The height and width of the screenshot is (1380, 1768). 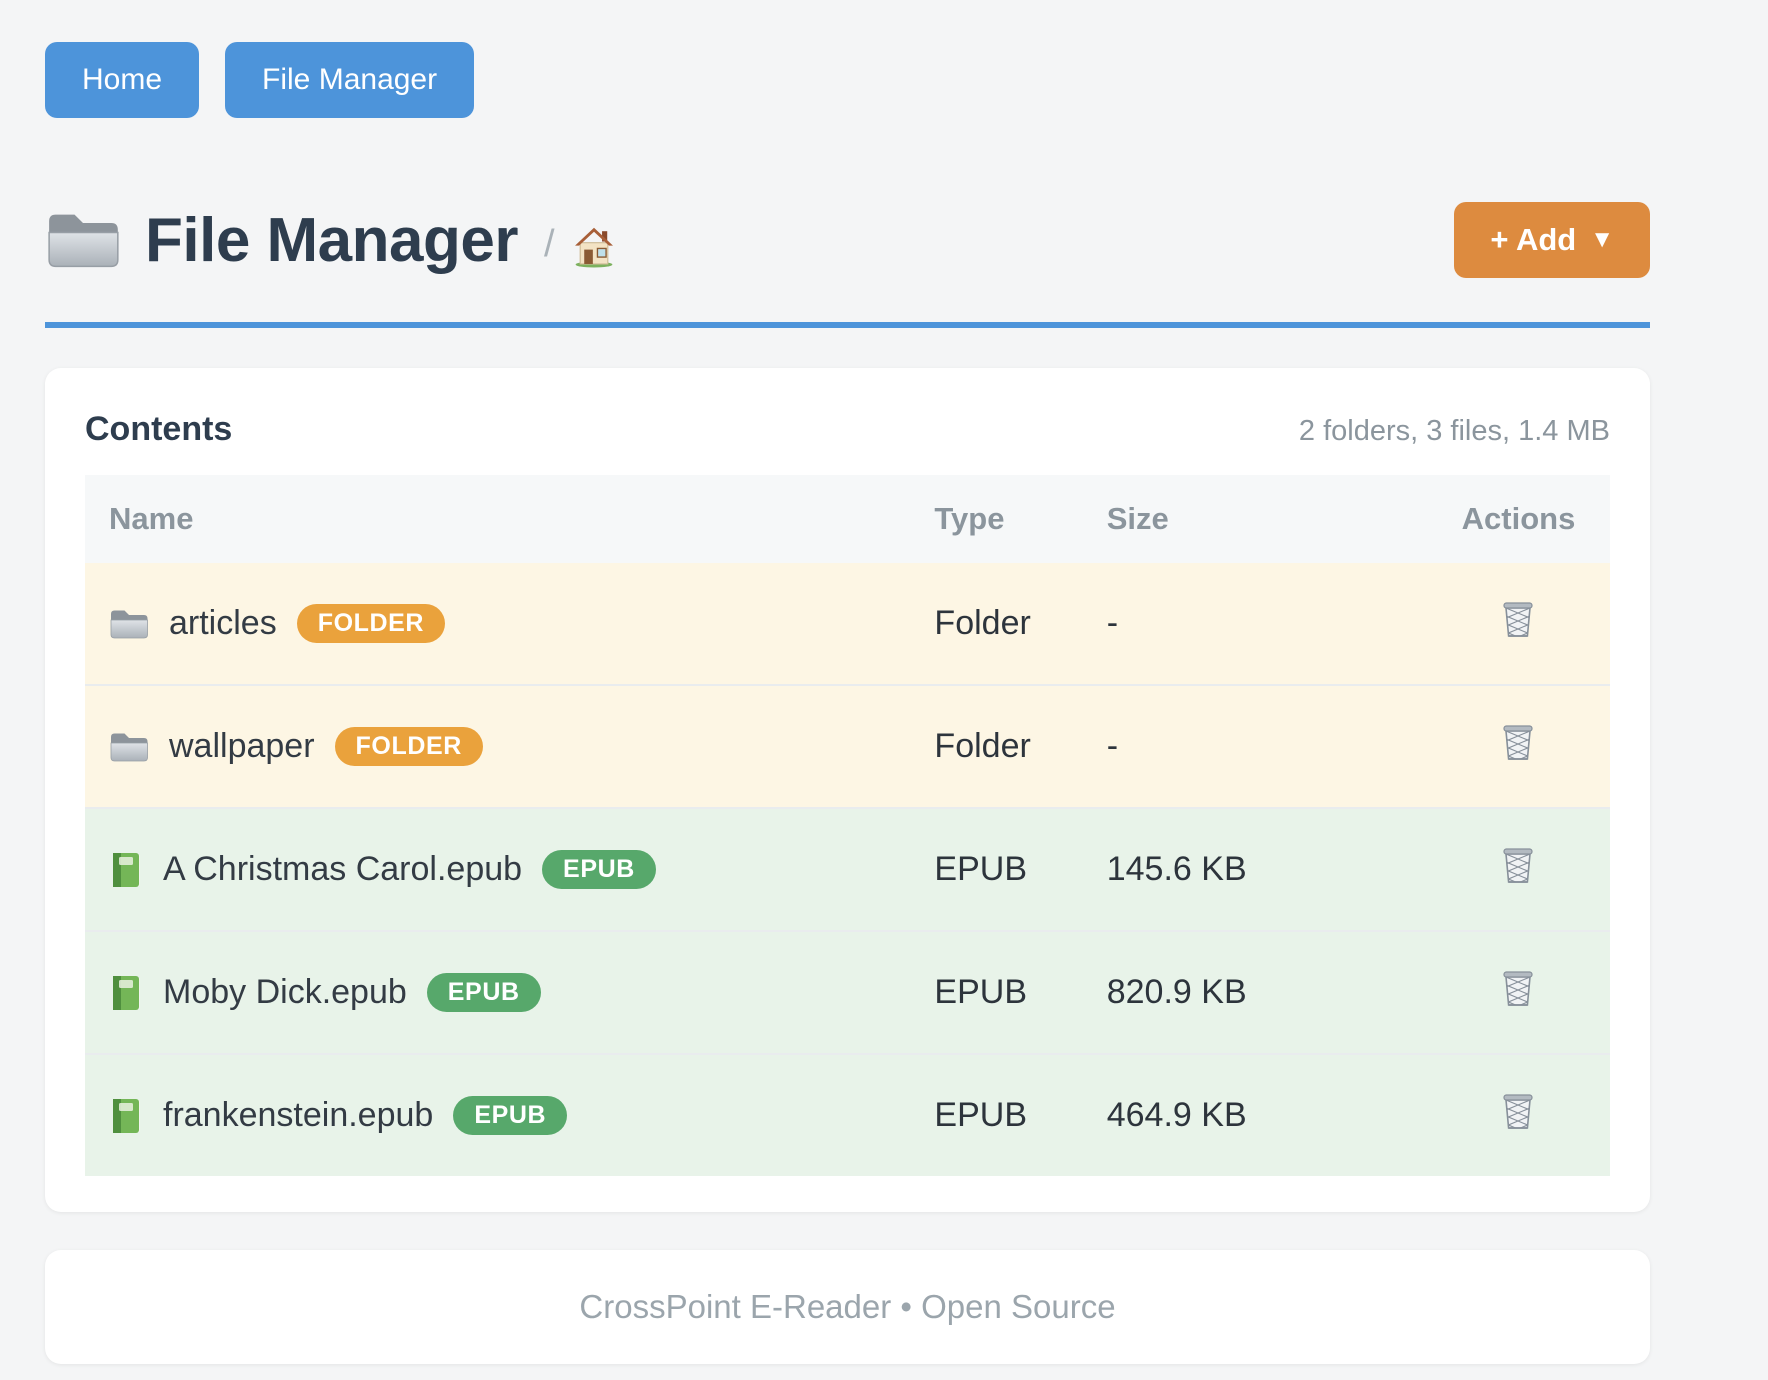 I want to click on file-row: articles FOLDER Folder -, so click(x=847, y=624).